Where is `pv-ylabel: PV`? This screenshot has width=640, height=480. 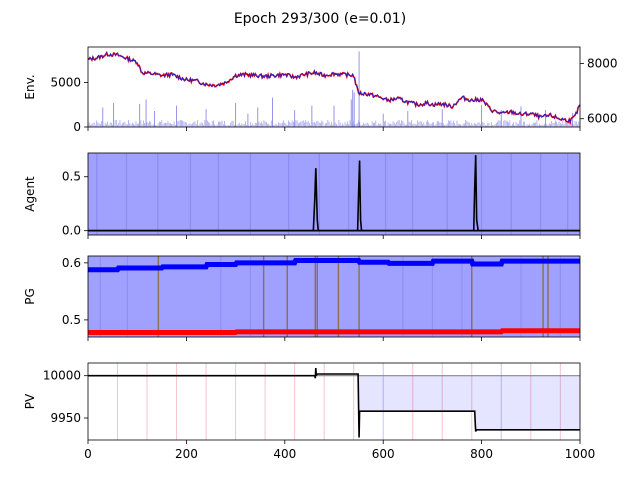
pv-ylabel: PV is located at coordinates (30, 401).